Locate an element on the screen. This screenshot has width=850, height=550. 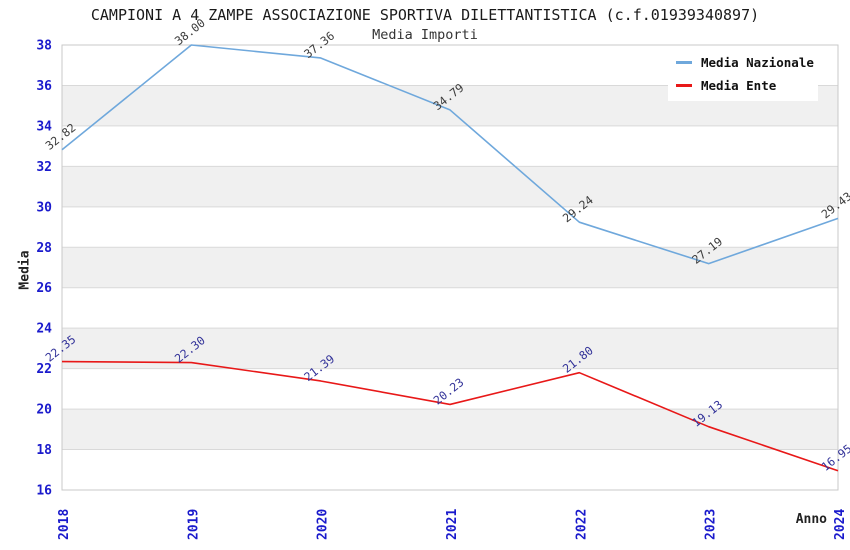
y-tick-label: 16 is located at coordinates (44, 491).